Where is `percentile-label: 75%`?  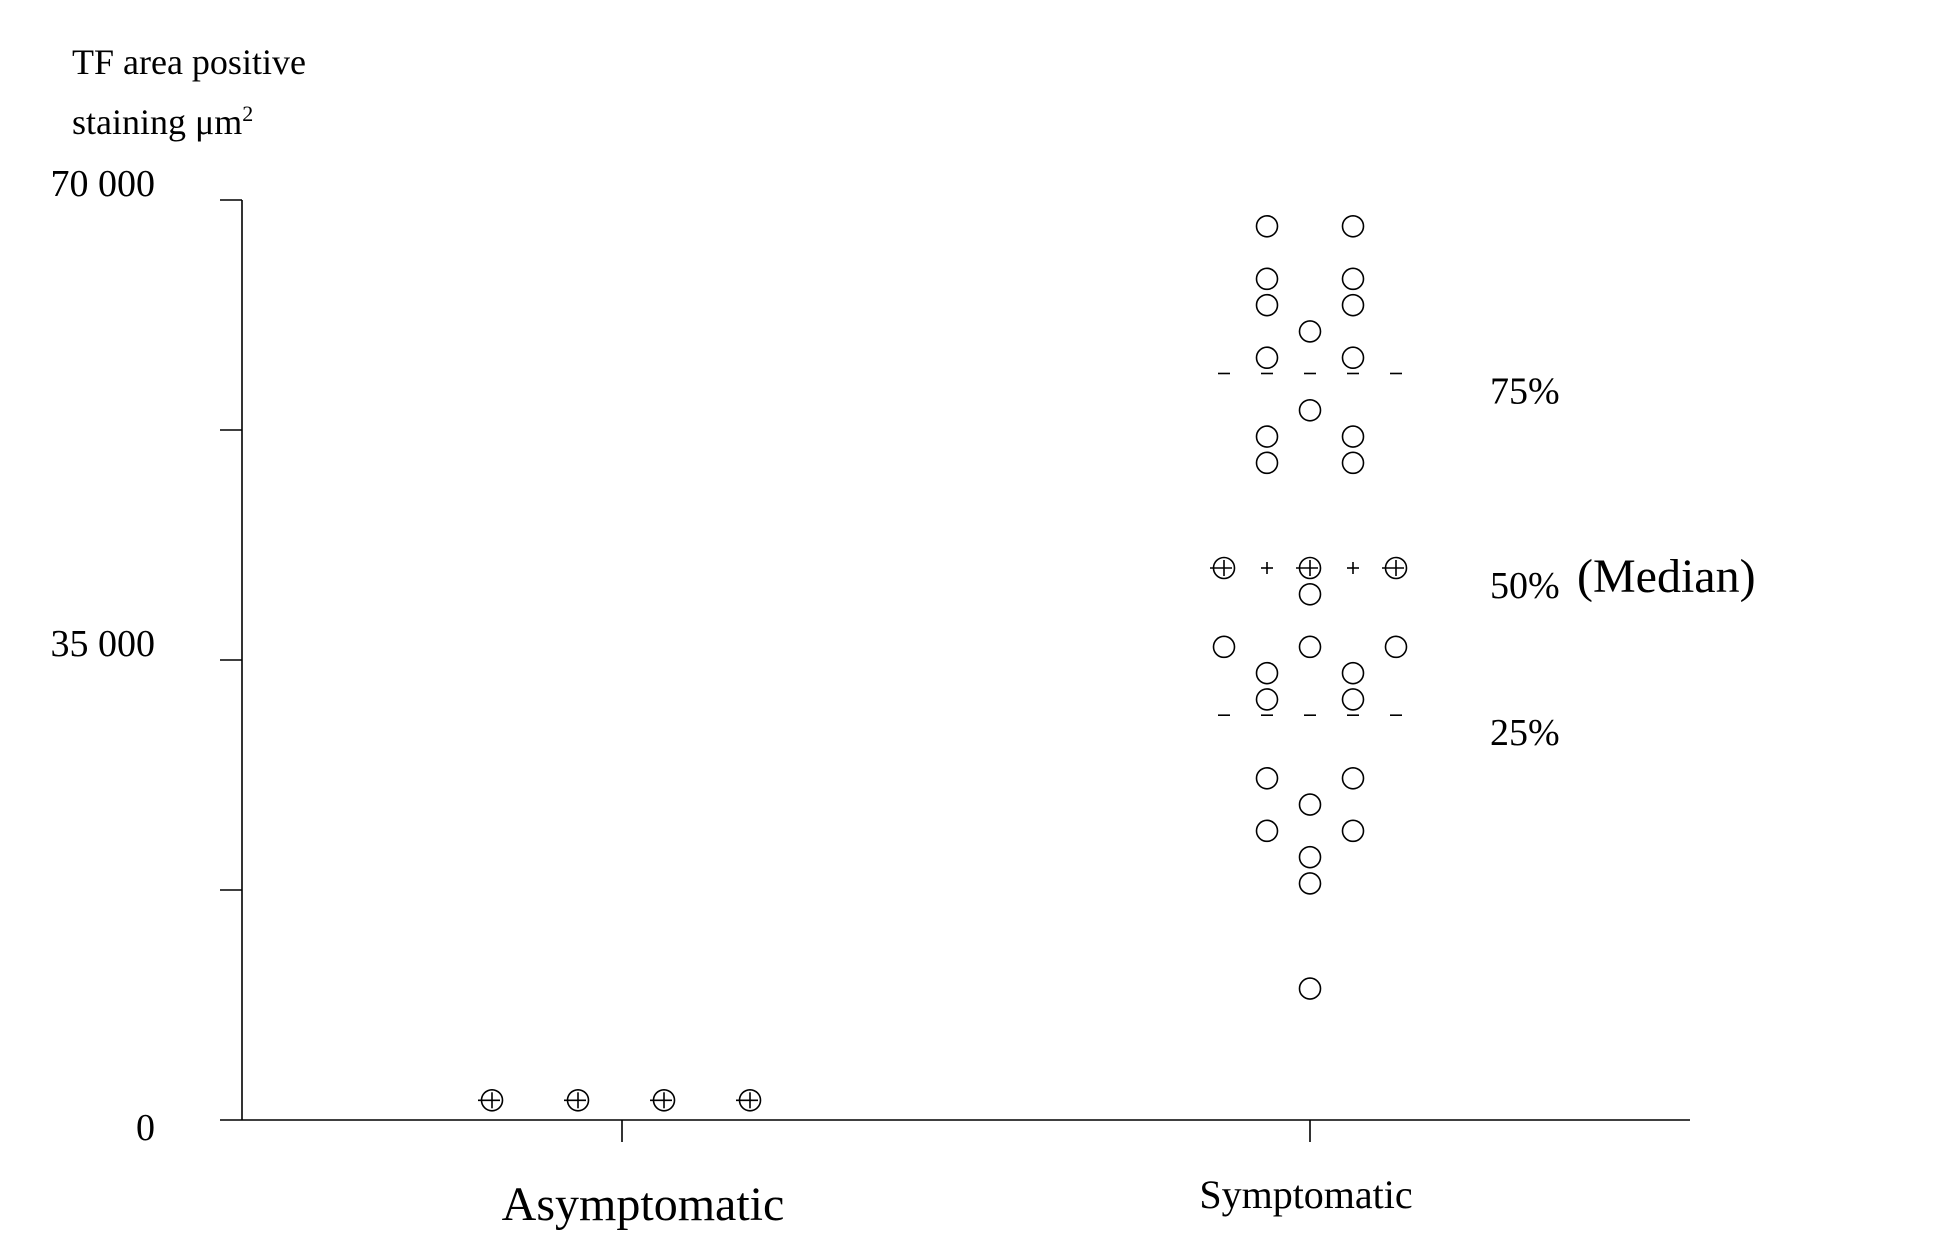
percentile-label: 75% is located at coordinates (1525, 391).